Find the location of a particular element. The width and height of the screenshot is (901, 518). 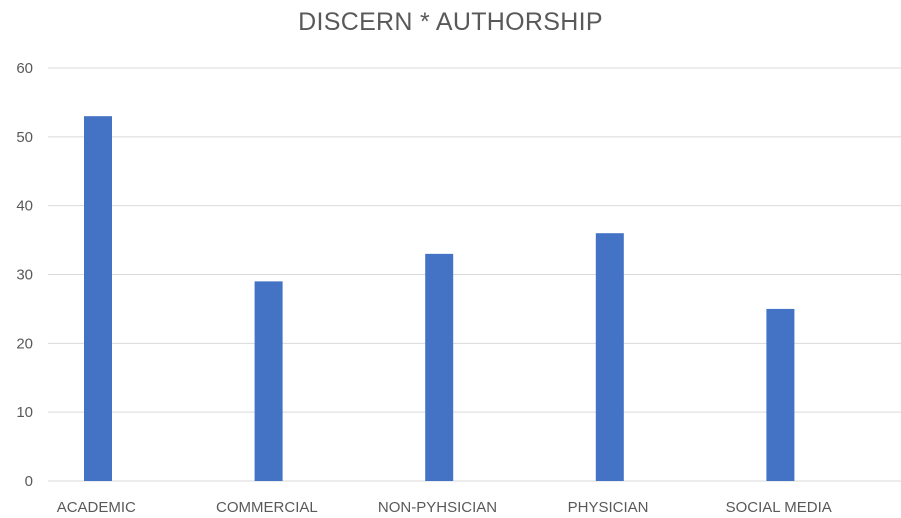

y-tick-label-40: 40 is located at coordinates (24, 206).